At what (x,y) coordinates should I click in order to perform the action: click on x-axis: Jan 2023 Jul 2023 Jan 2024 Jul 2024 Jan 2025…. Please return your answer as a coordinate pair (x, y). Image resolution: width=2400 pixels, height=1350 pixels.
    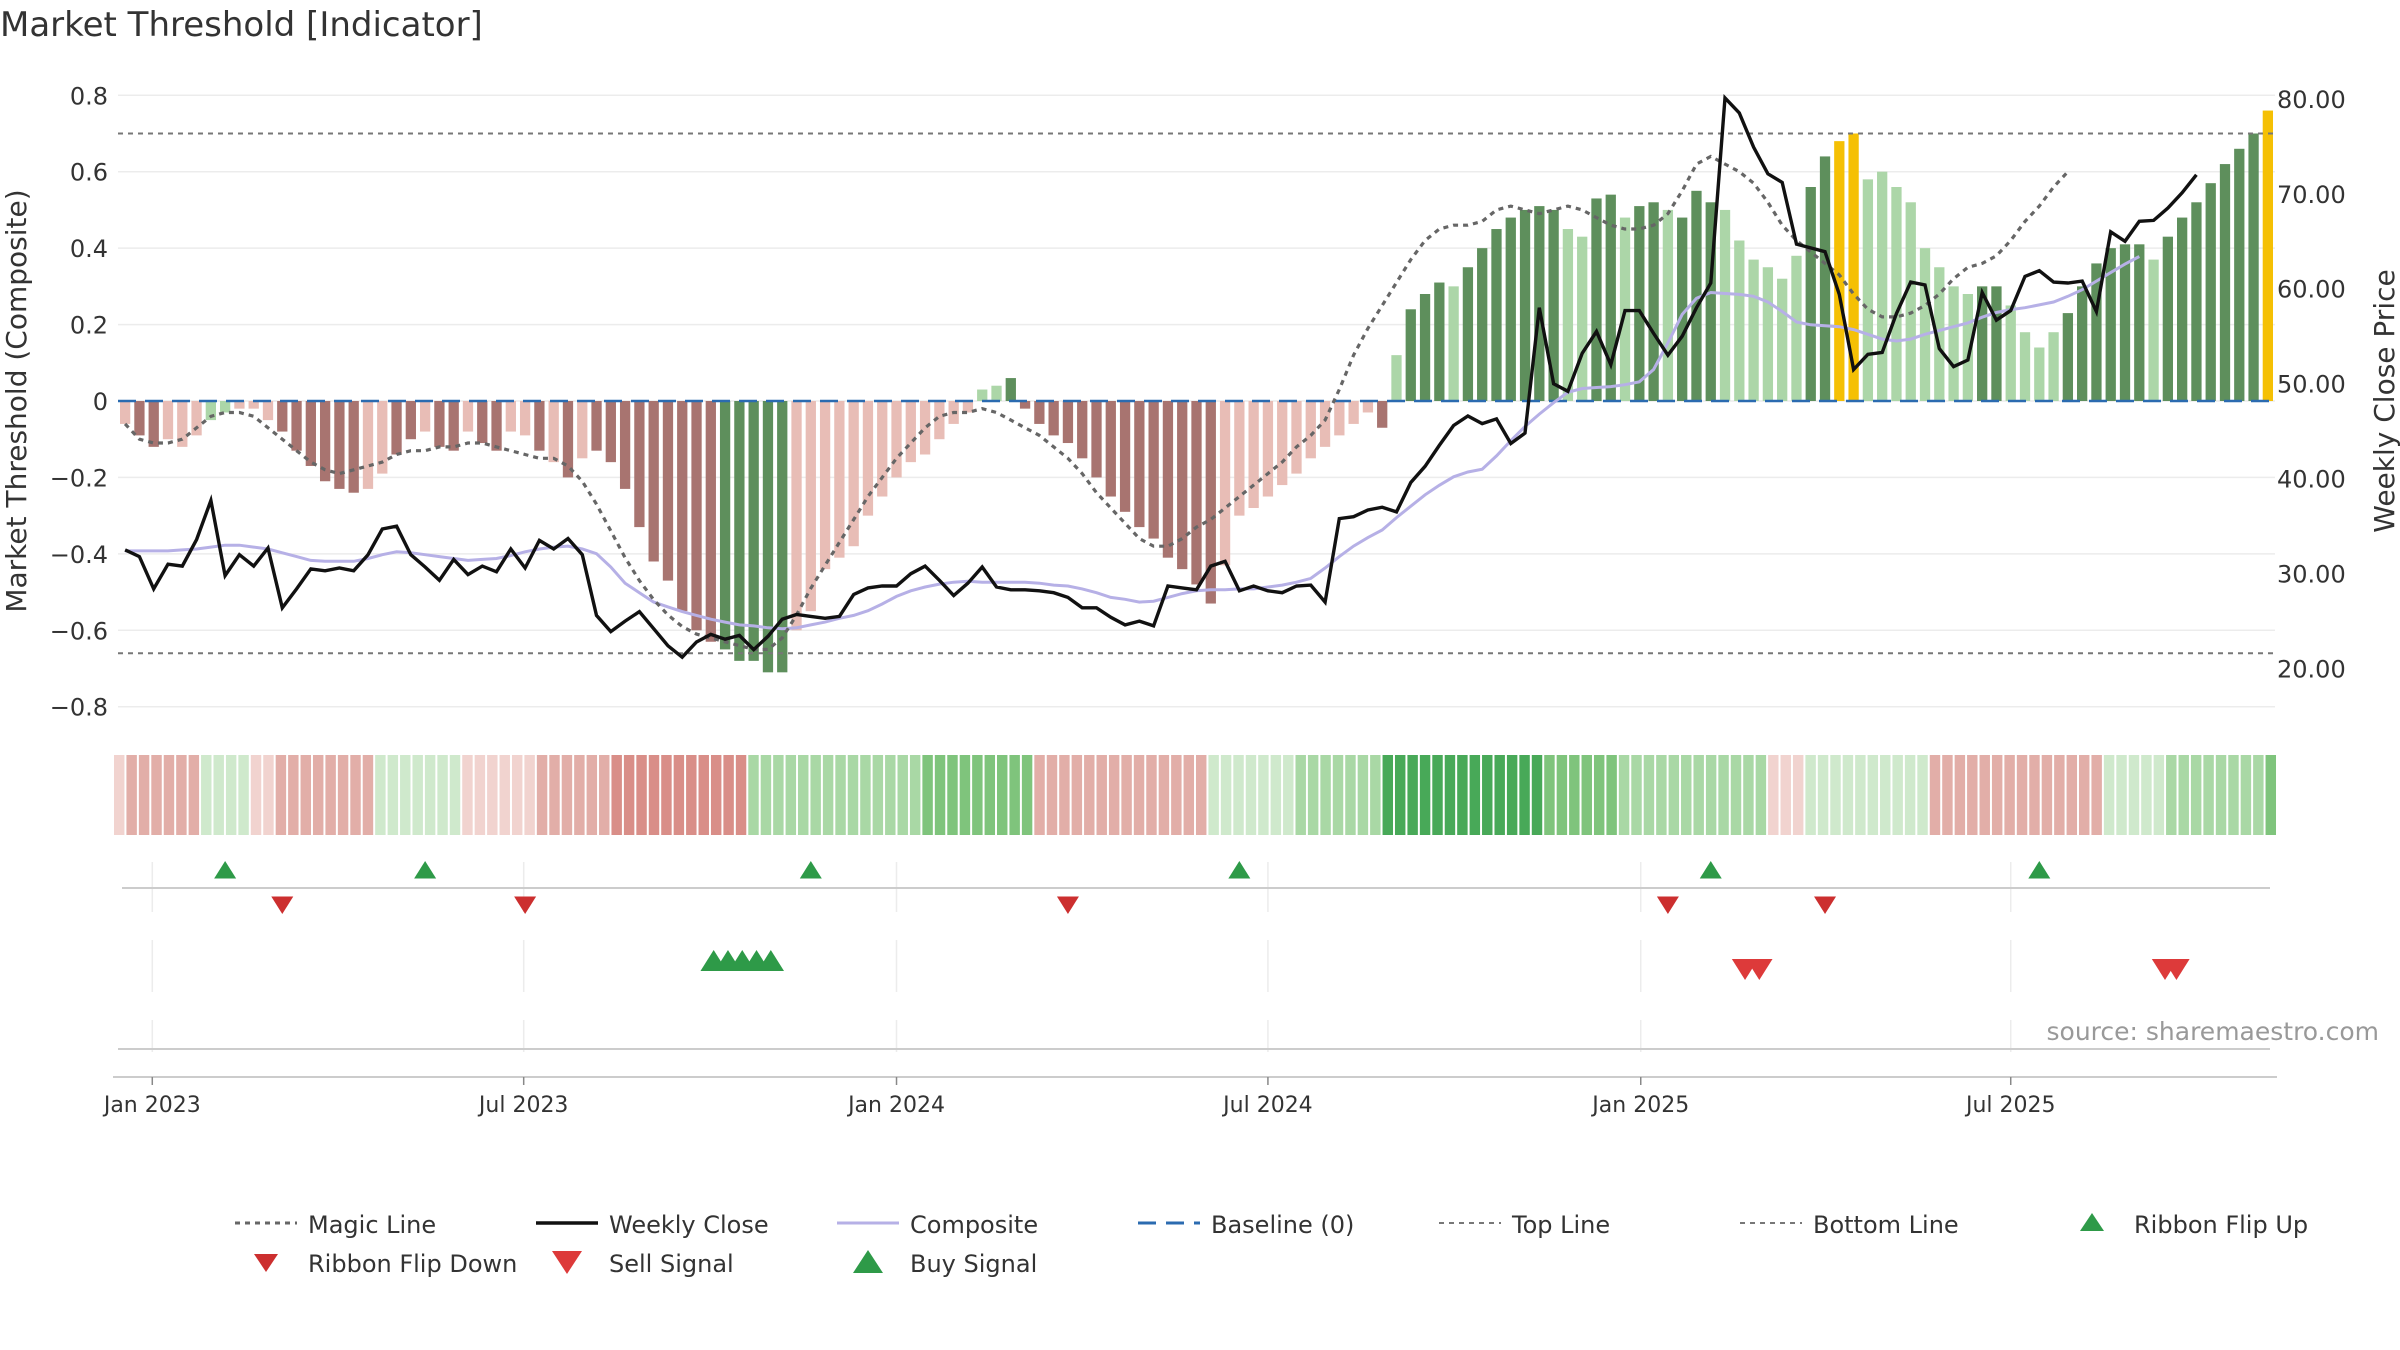
    Looking at the image, I should click on (1189, 1097).